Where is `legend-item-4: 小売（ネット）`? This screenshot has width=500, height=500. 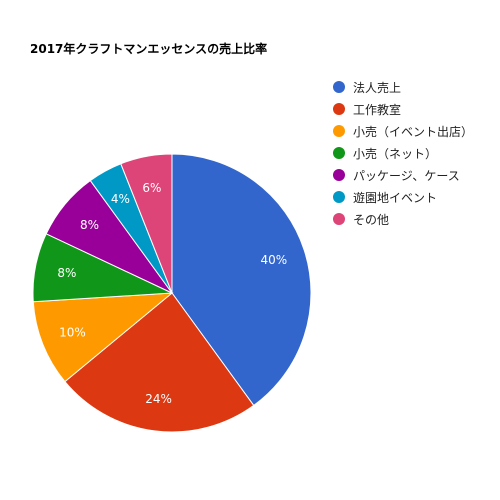 legend-item-4: 小売（ネット） is located at coordinates (403, 153).